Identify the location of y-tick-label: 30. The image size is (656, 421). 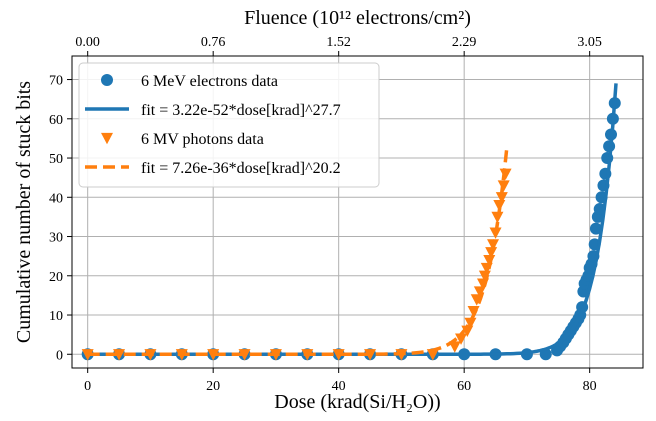
(56, 238).